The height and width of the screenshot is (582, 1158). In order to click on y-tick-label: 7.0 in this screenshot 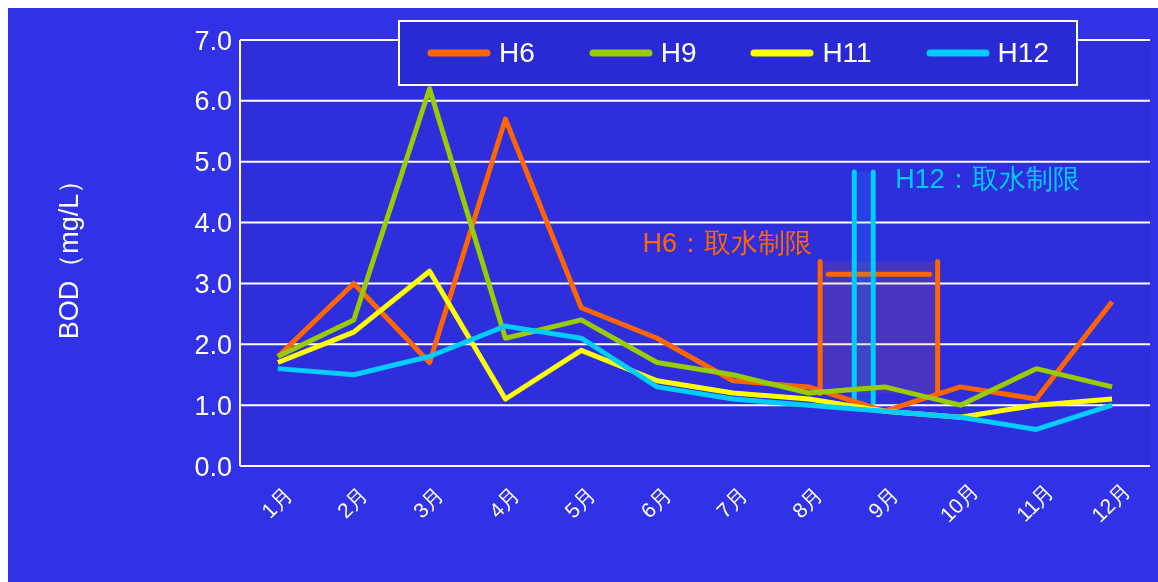, I will do `click(213, 40)`.